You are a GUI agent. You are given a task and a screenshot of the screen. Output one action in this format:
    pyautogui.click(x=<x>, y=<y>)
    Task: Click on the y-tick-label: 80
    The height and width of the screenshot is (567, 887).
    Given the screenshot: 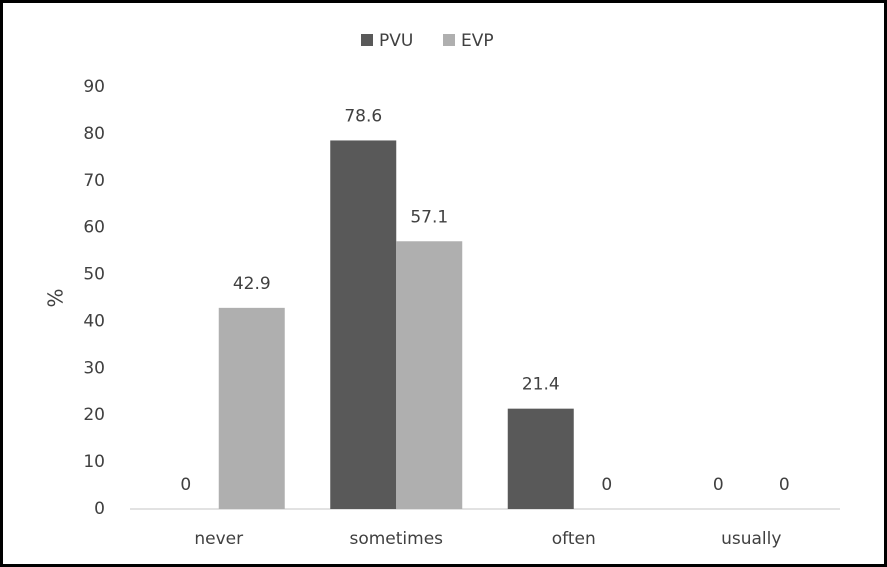 What is the action you would take?
    pyautogui.click(x=94, y=134)
    